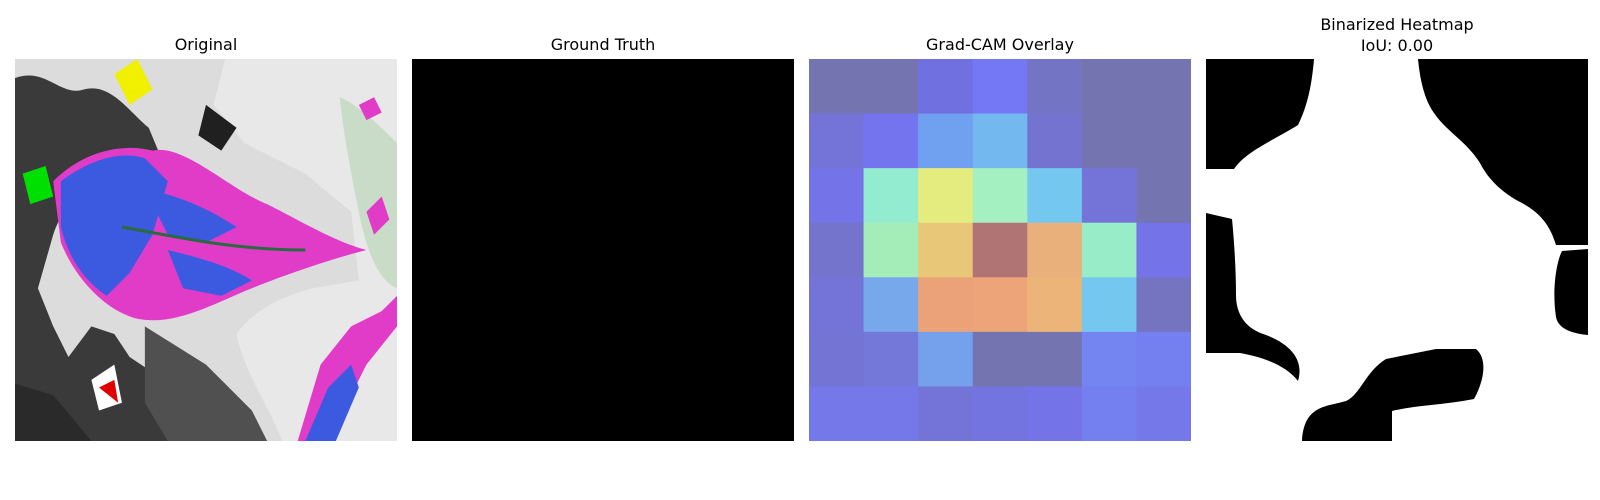  Describe the element at coordinates (1397, 24) in the screenshot. I see `panel-title: Binarized Heatmap` at that location.